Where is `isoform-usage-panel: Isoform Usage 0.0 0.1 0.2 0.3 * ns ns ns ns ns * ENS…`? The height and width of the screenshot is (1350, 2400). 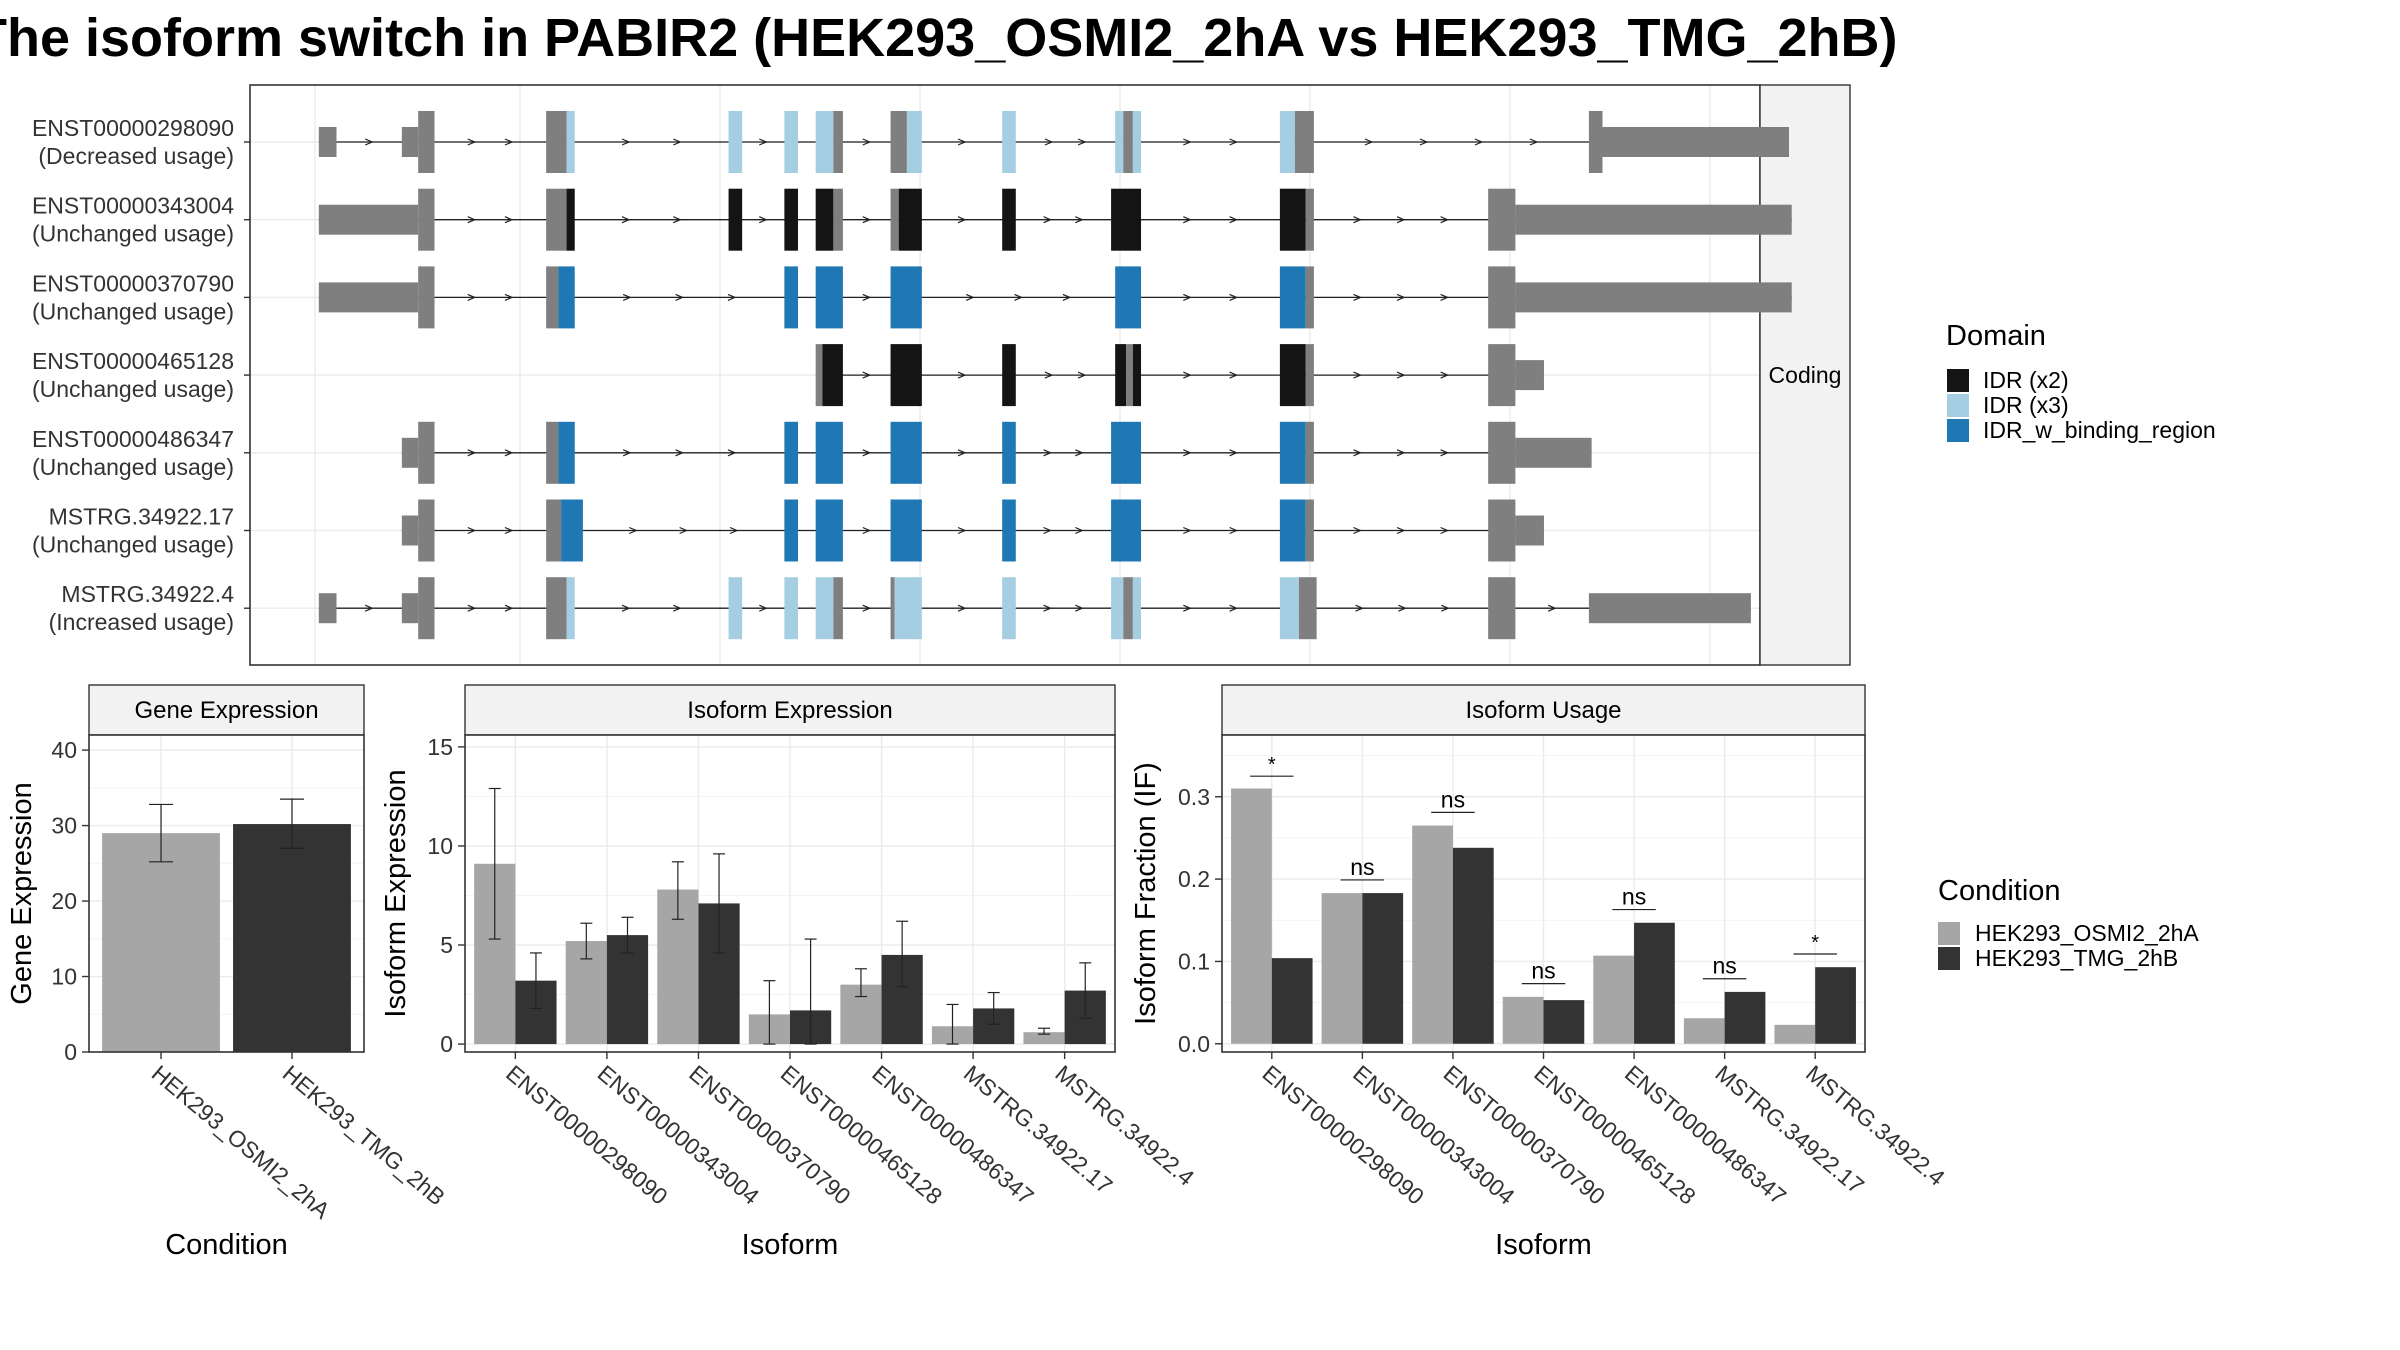
isoform-usage-panel: Isoform Usage 0.0 0.1 0.2 0.3 * ns ns ns ns ns * ENS… is located at coordinates (1540, 972).